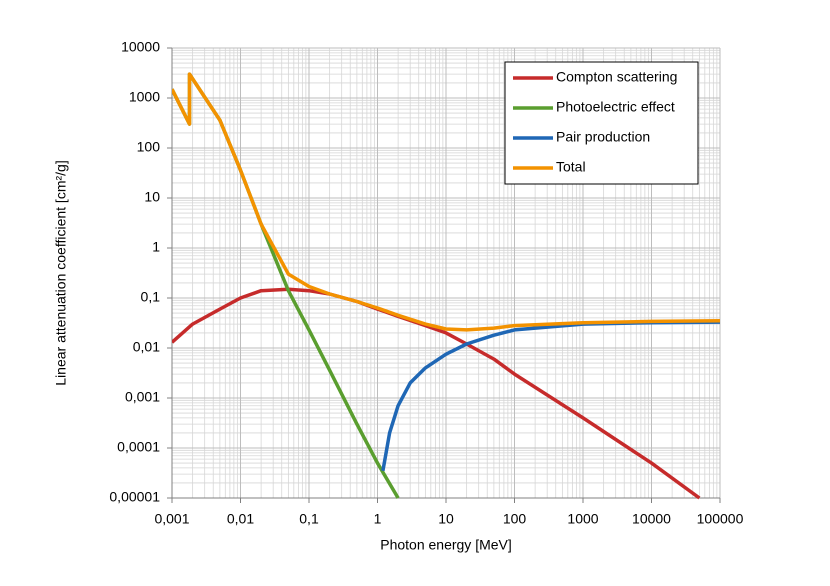  Describe the element at coordinates (146, 347) in the screenshot. I see `y-tick-label: 0,01` at that location.